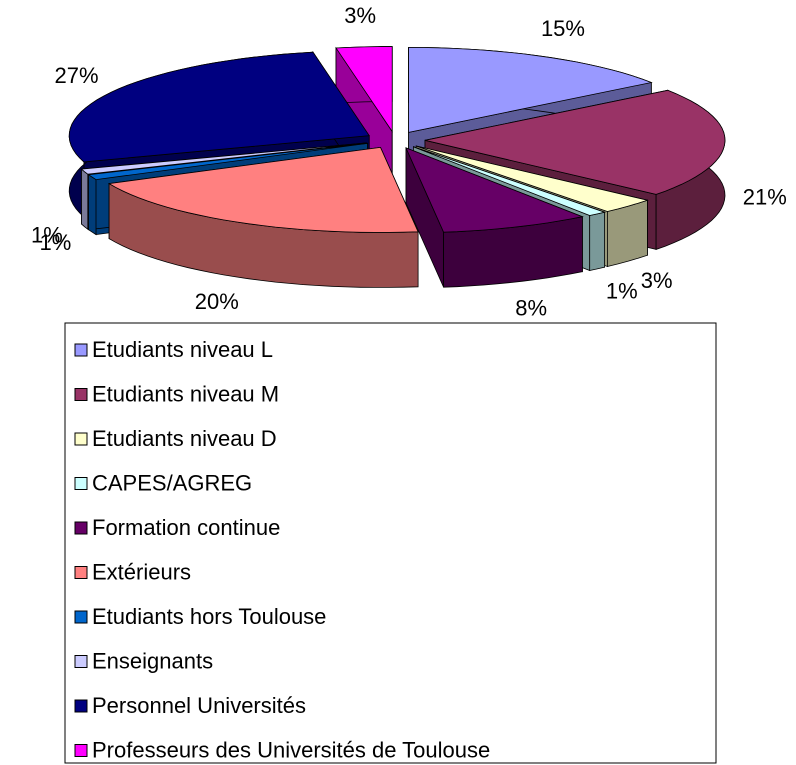 This screenshot has height=765, width=796. I want to click on legend-label: Etudiants hors Toulouse, so click(209, 616).